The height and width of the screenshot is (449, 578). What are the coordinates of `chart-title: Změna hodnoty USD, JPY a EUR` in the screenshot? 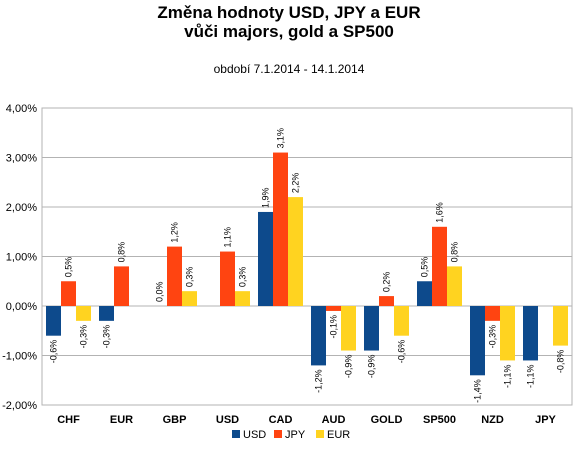 It's located at (289, 12).